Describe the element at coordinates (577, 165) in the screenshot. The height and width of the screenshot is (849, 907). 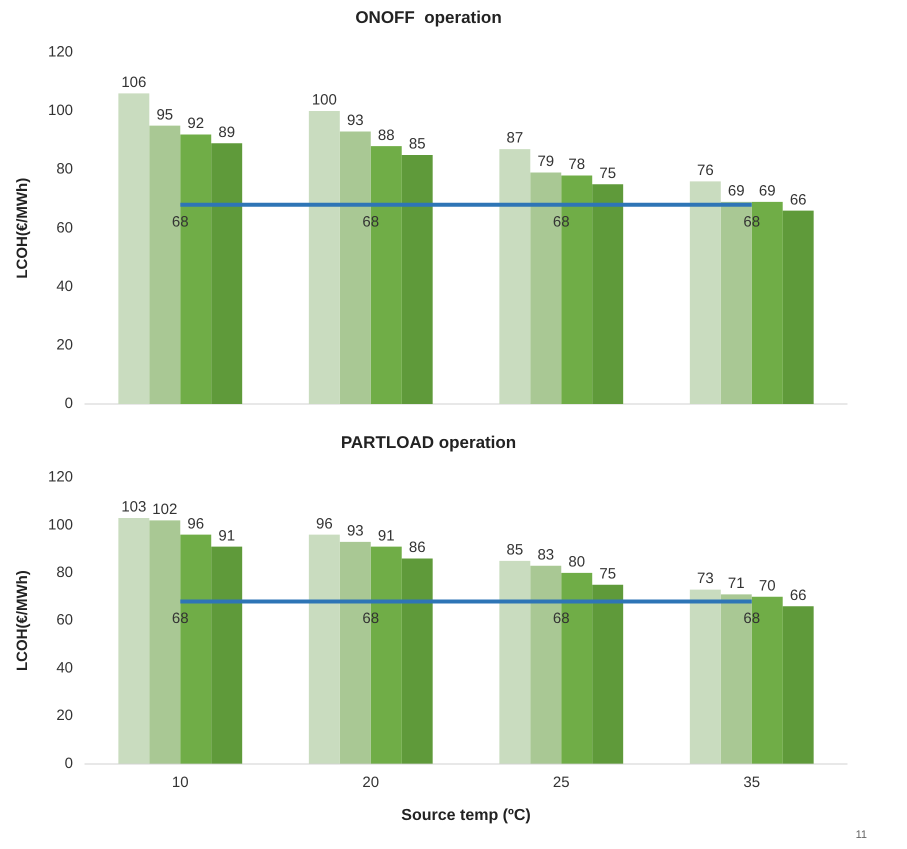
I see `data-label: 78` at that location.